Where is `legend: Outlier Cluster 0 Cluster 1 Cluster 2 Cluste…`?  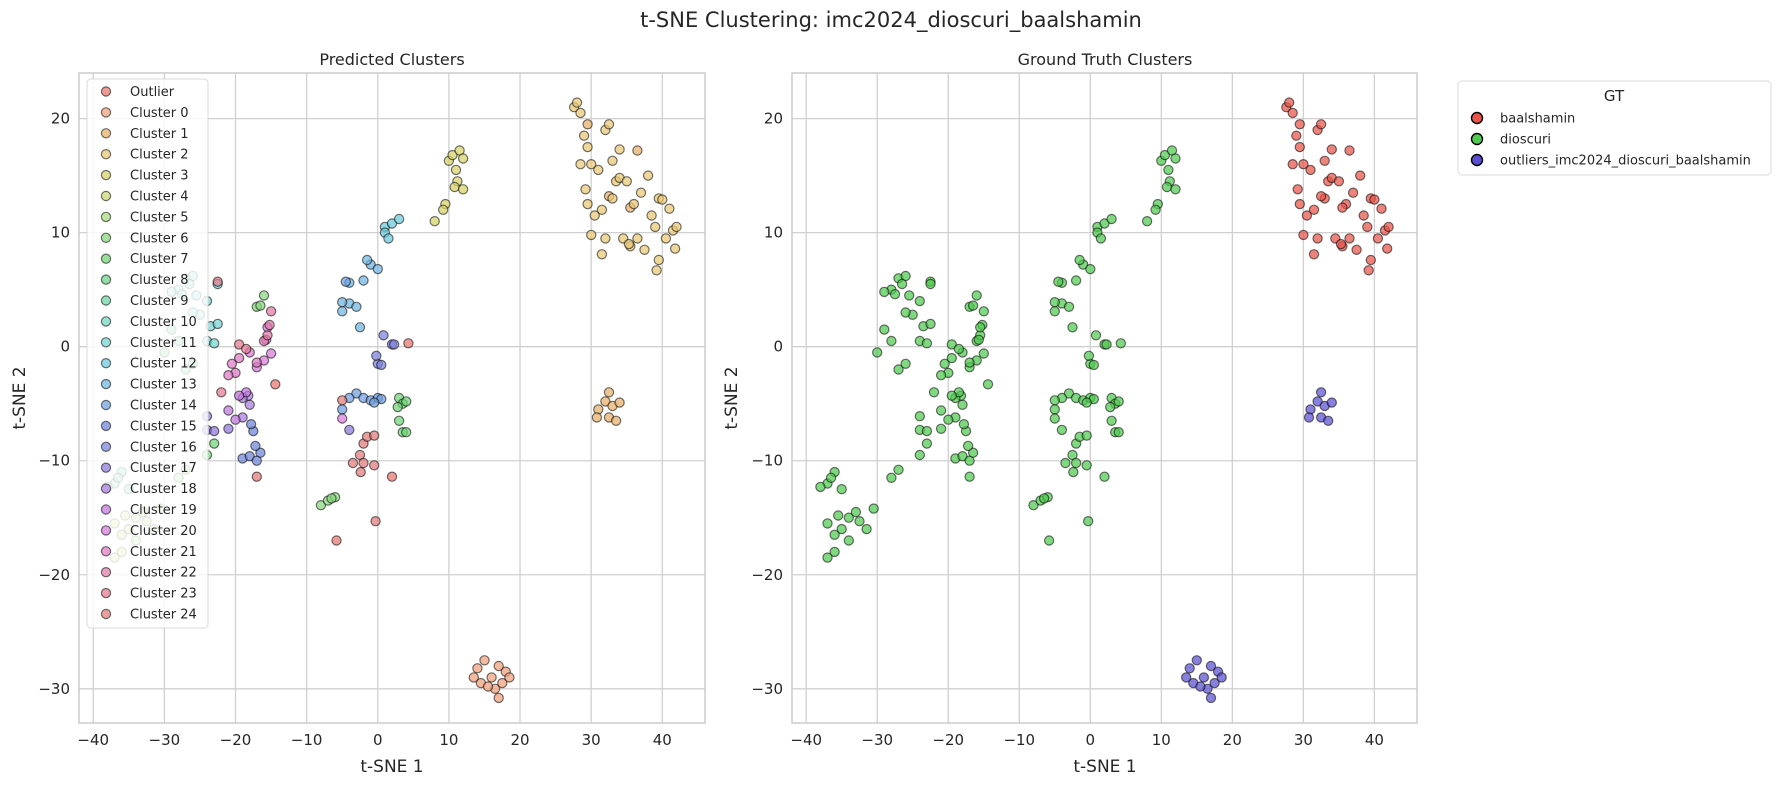
legend: Outlier Cluster 0 Cluster 1 Cluster 2 Cluste… is located at coordinates (147, 353).